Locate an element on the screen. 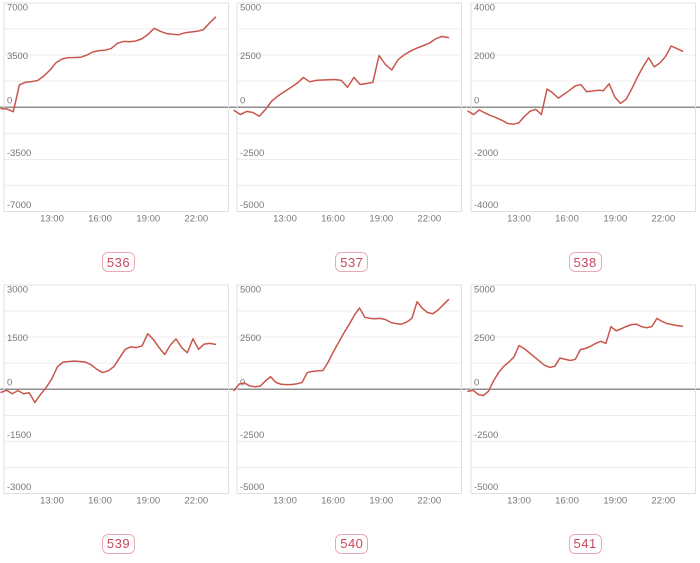 The image size is (700, 563). line-chart: 4000 2000 0 -2000 -4000 13:00 16:00 19:00 22:00 is located at coordinates (583, 113).